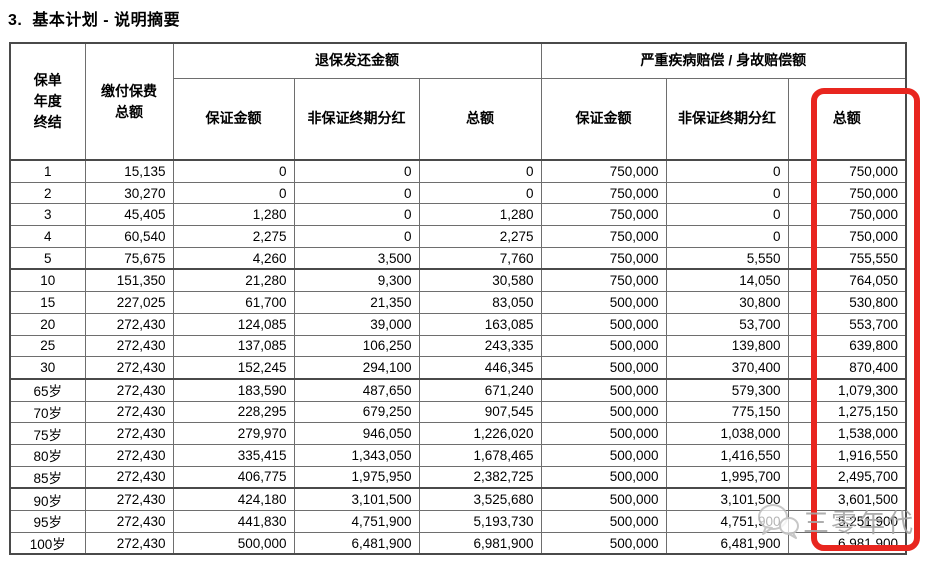 This screenshot has width=925, height=564. Describe the element at coordinates (233, 258) in the screenshot. I see `cell-value: 4,260` at that location.